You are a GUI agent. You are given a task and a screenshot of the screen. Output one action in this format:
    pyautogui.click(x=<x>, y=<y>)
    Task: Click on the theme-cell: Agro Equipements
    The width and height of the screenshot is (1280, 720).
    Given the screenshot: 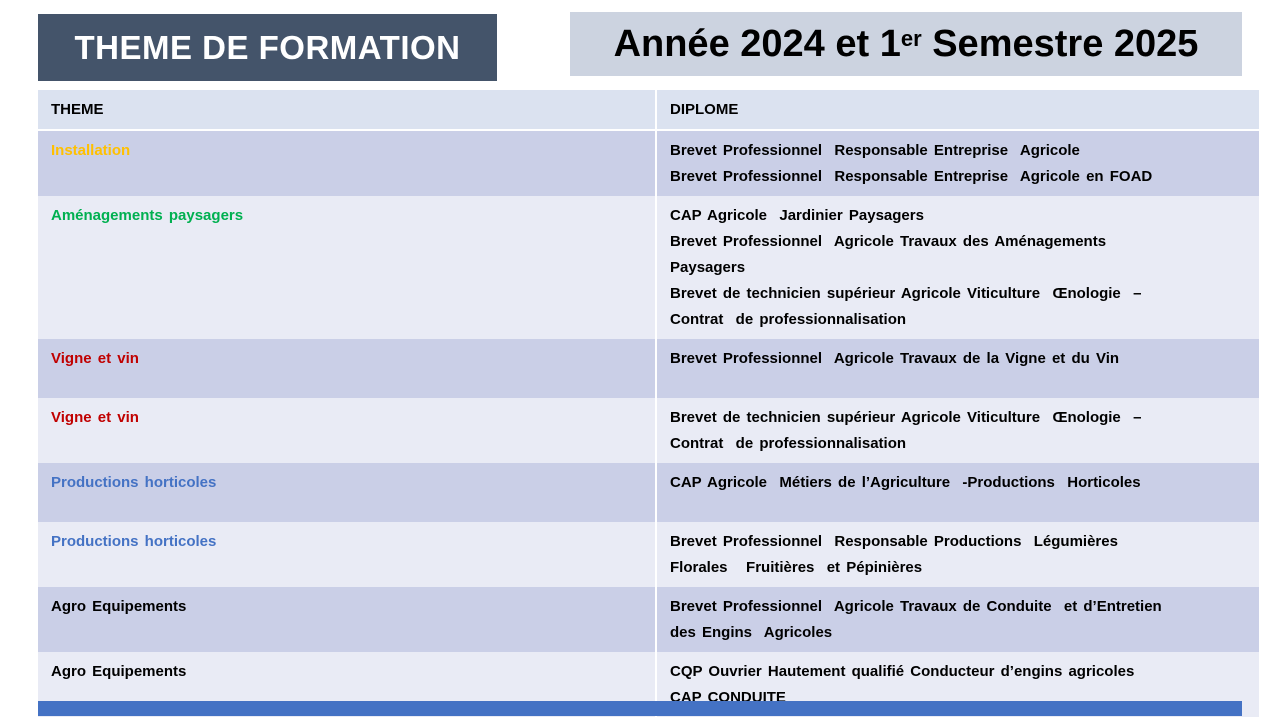 What is the action you would take?
    pyautogui.click(x=346, y=619)
    